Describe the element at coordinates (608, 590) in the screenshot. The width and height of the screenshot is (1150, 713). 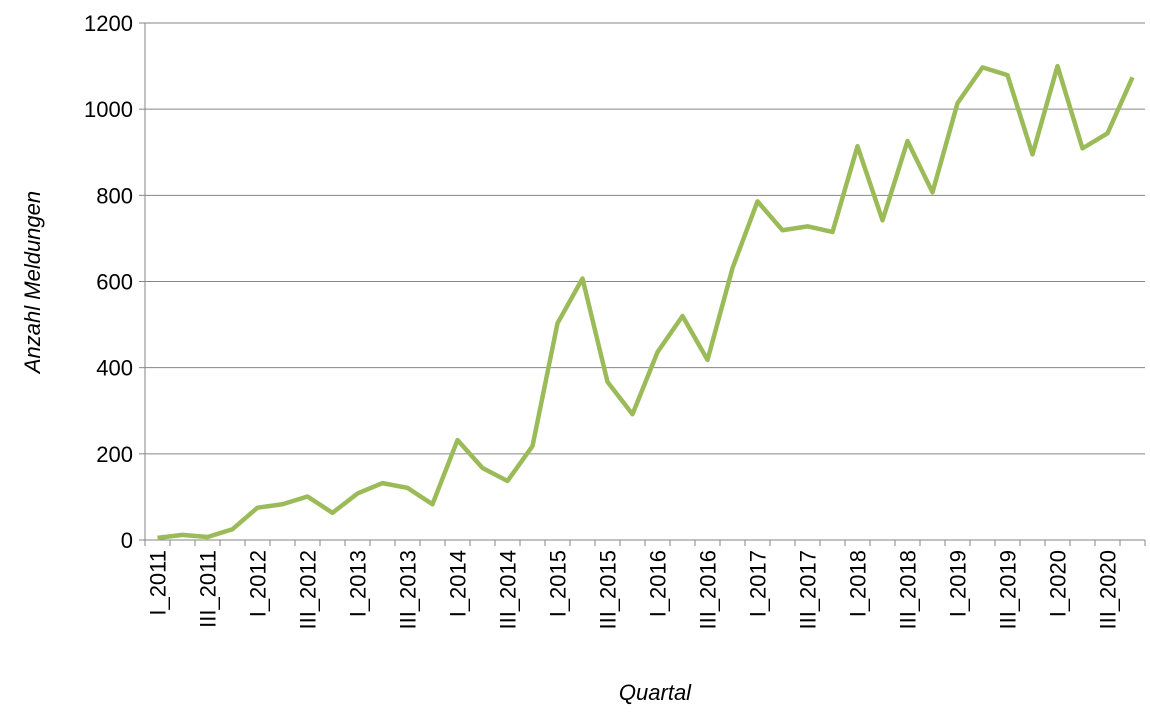
I see `x-tick-label: III_2015` at that location.